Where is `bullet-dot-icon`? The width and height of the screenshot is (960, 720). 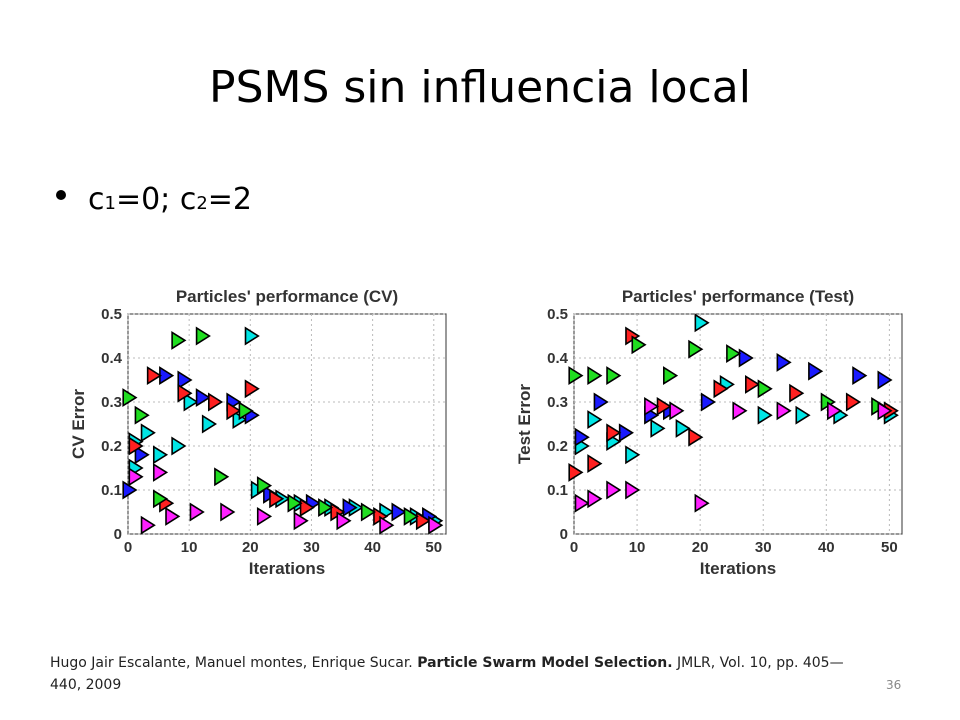 bullet-dot-icon is located at coordinates (61, 195).